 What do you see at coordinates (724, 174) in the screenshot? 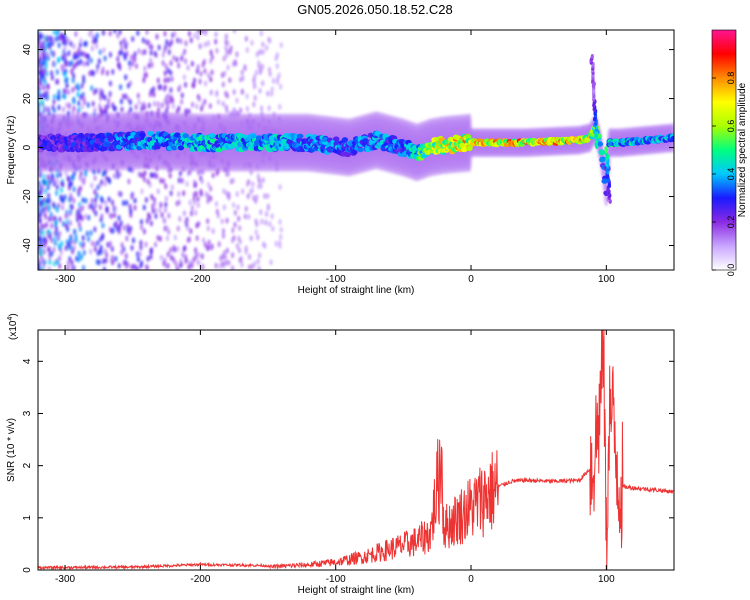
I see `colorbar-ticks: 0.0 0.2 0.4 0.6 0.8` at bounding box center [724, 174].